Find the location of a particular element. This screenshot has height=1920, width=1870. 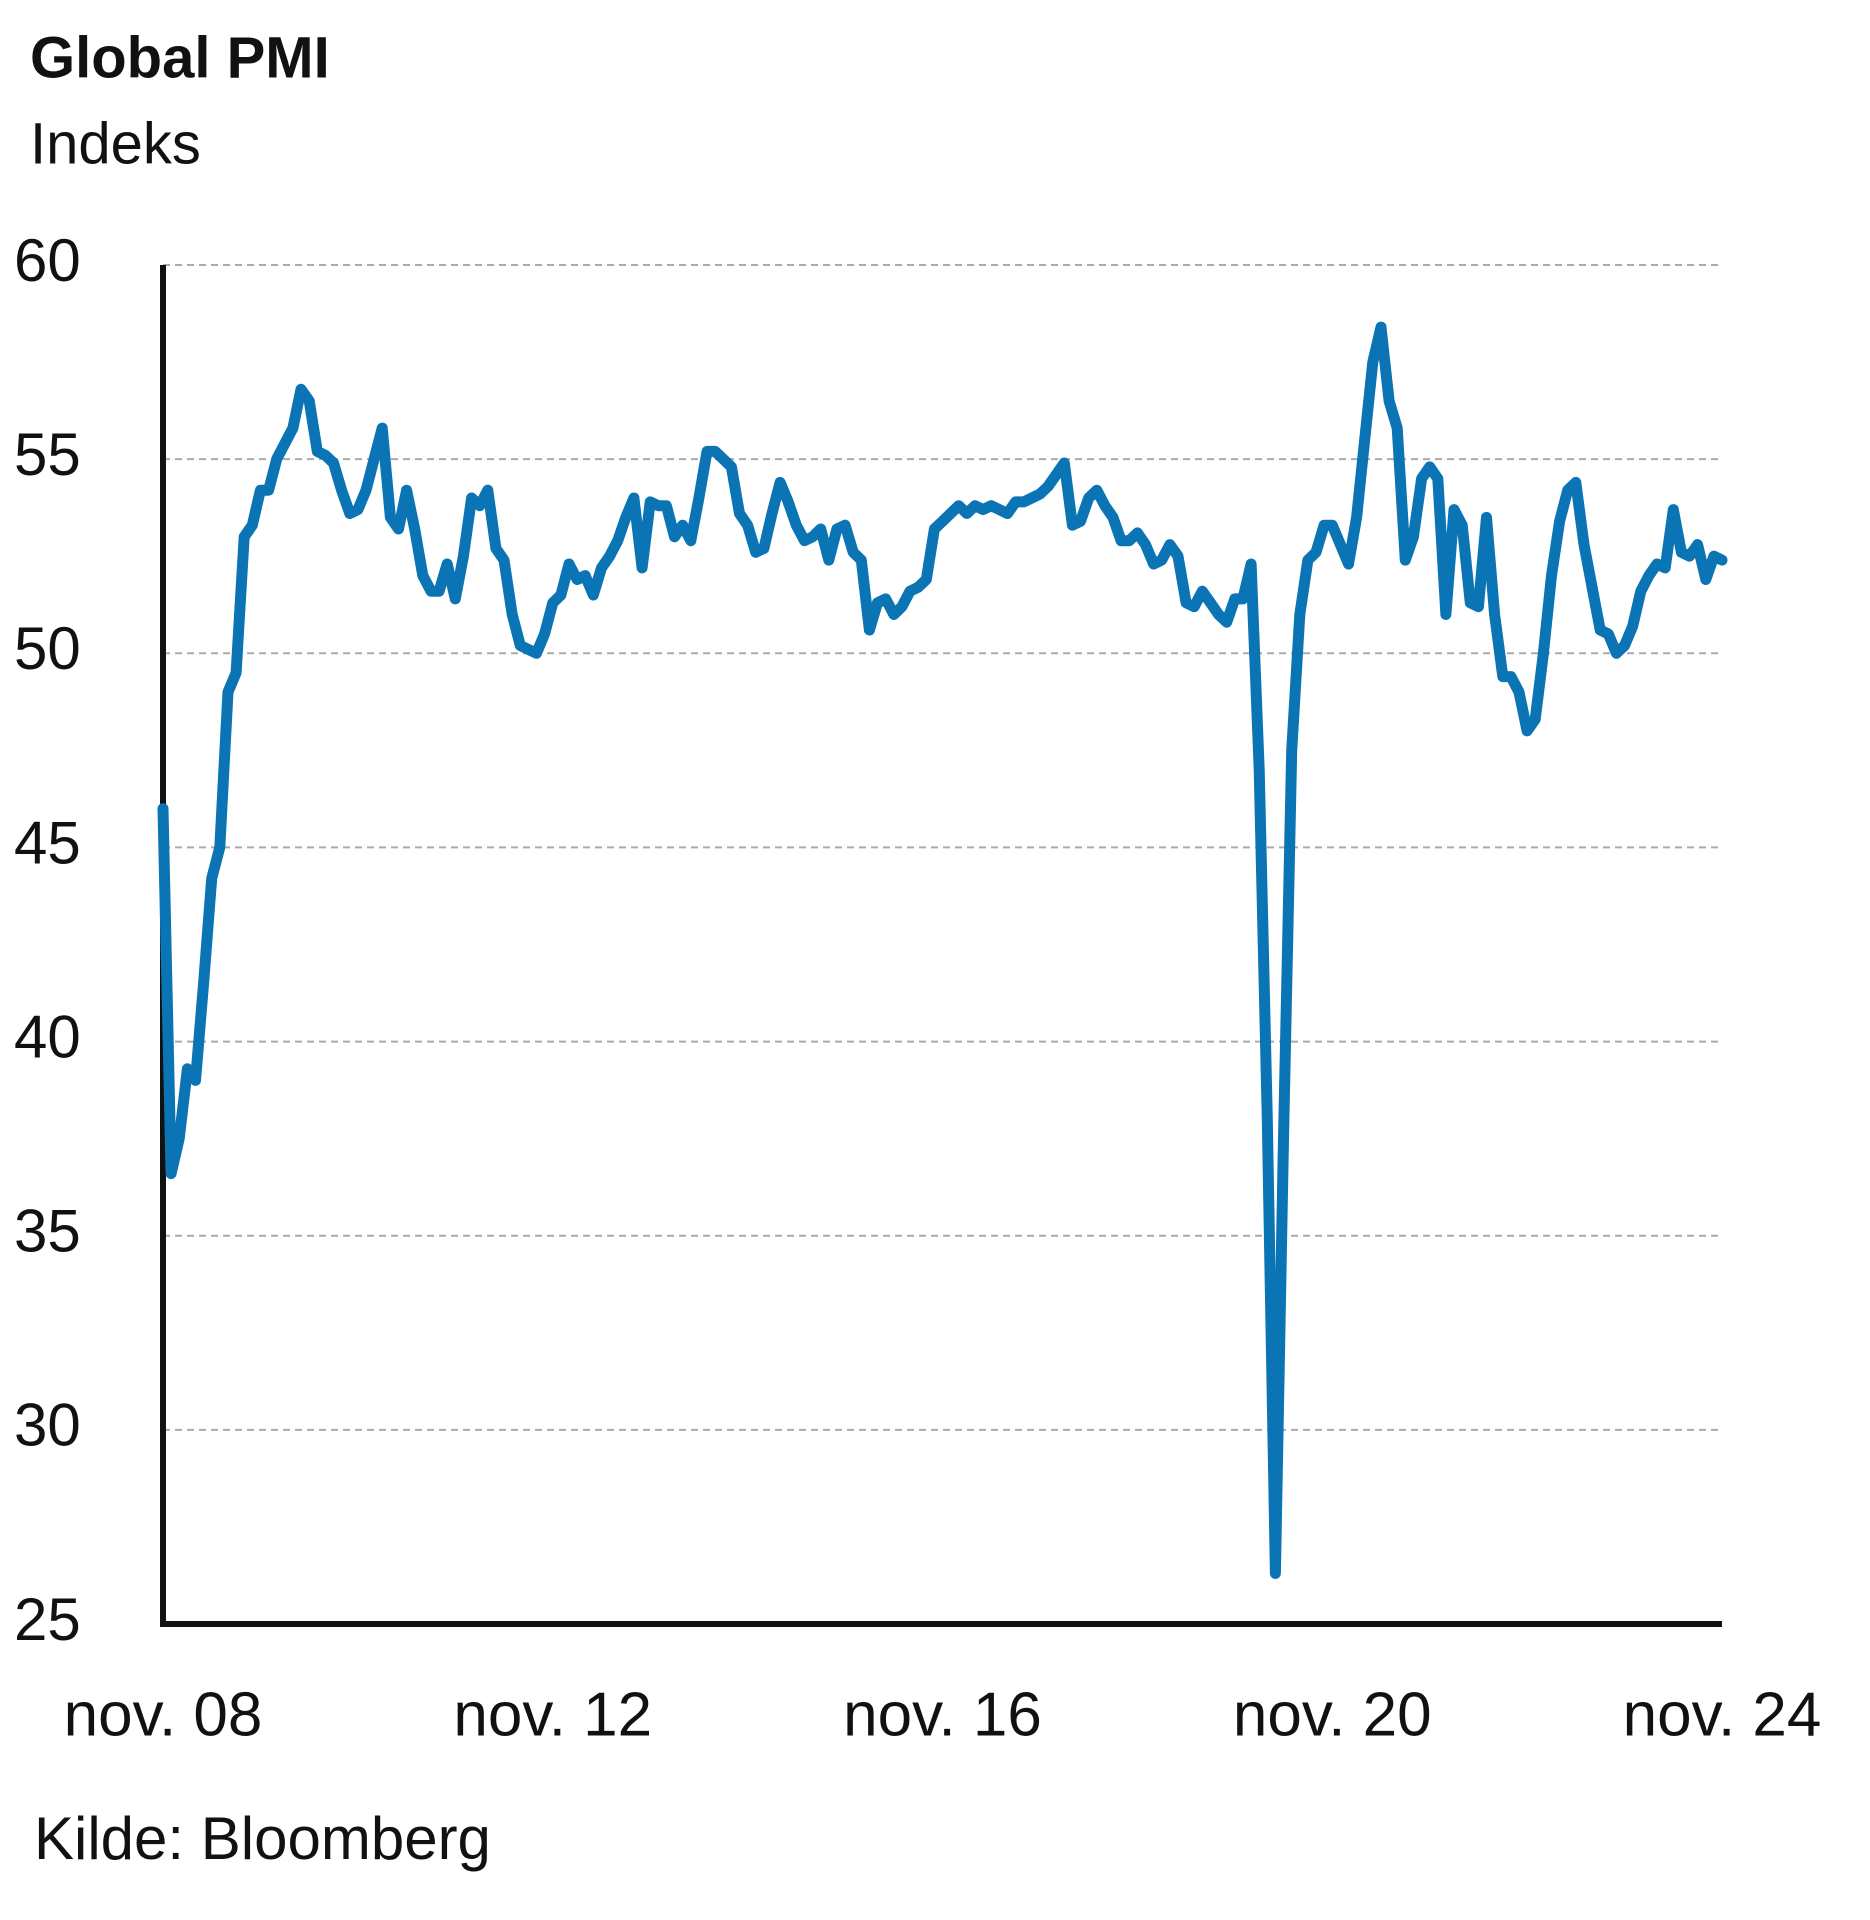

x-tick-label: nov. 20 is located at coordinates (1332, 1714).